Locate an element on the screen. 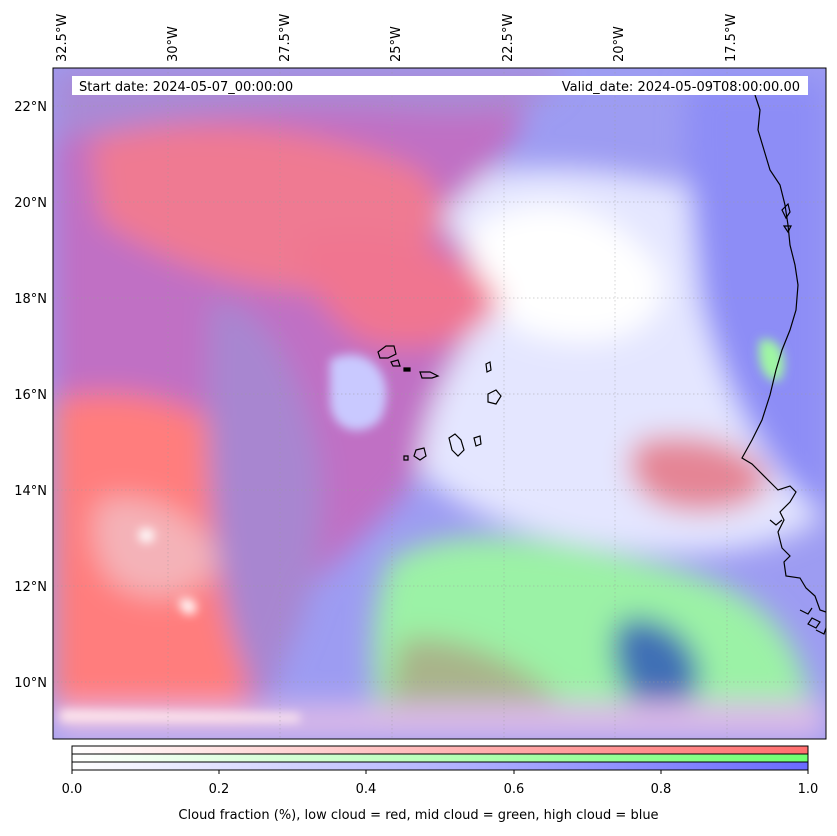  cape-verde-islands is located at coordinates (439, 403).